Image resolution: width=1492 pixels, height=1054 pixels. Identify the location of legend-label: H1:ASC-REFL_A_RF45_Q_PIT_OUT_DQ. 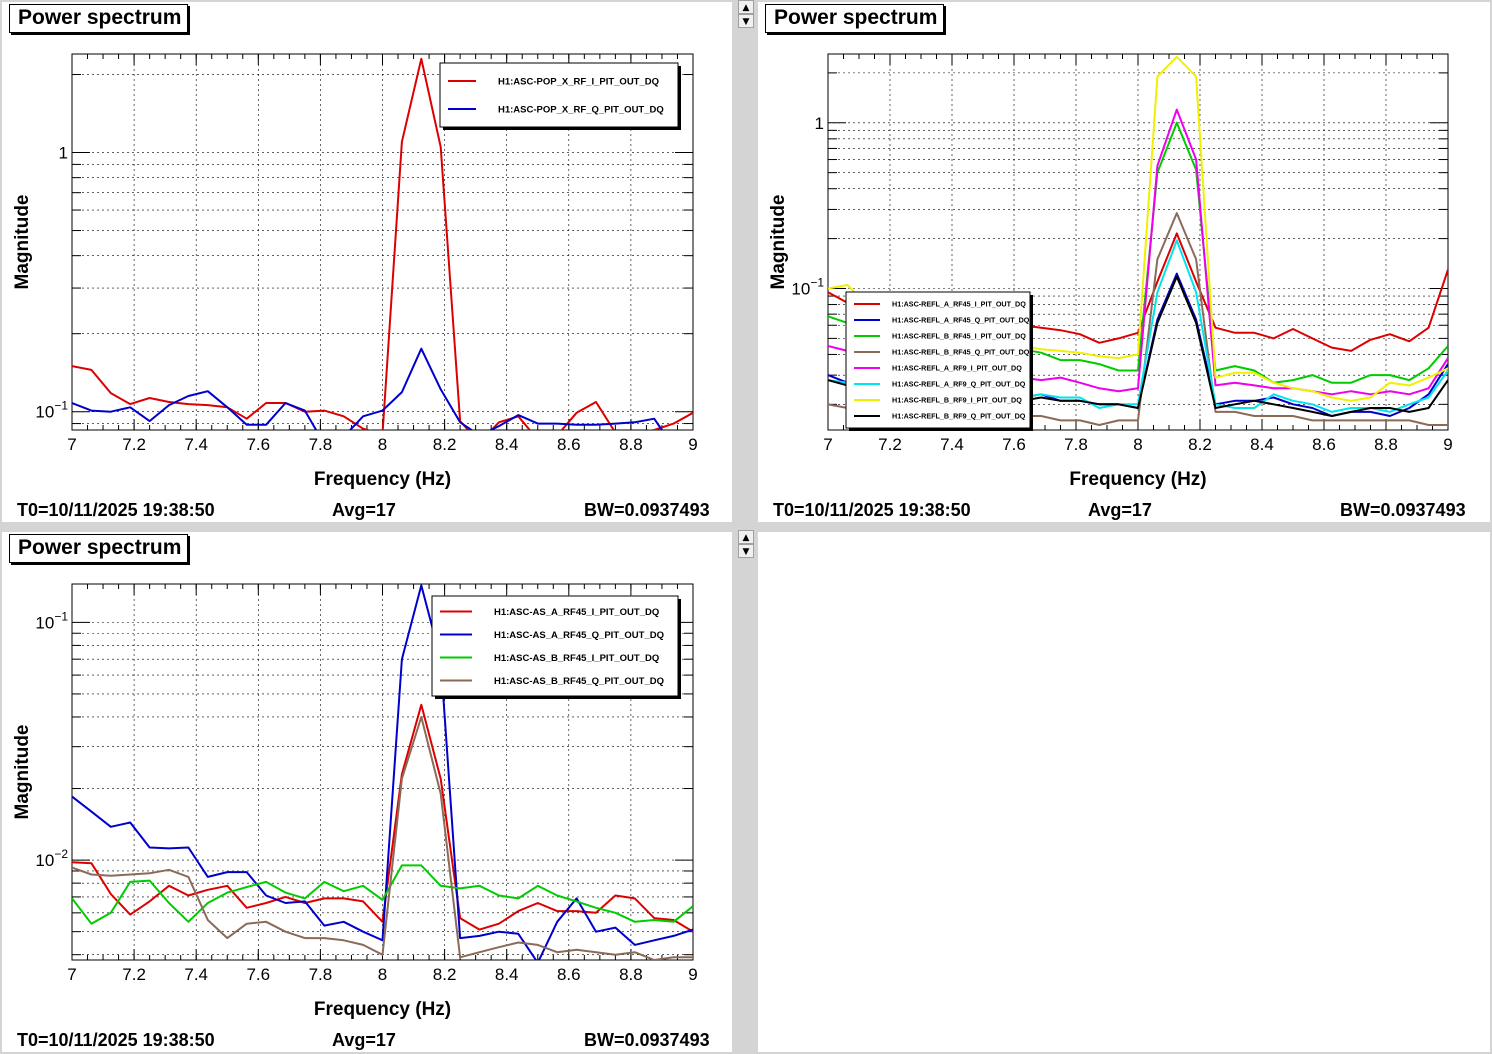
(961, 320).